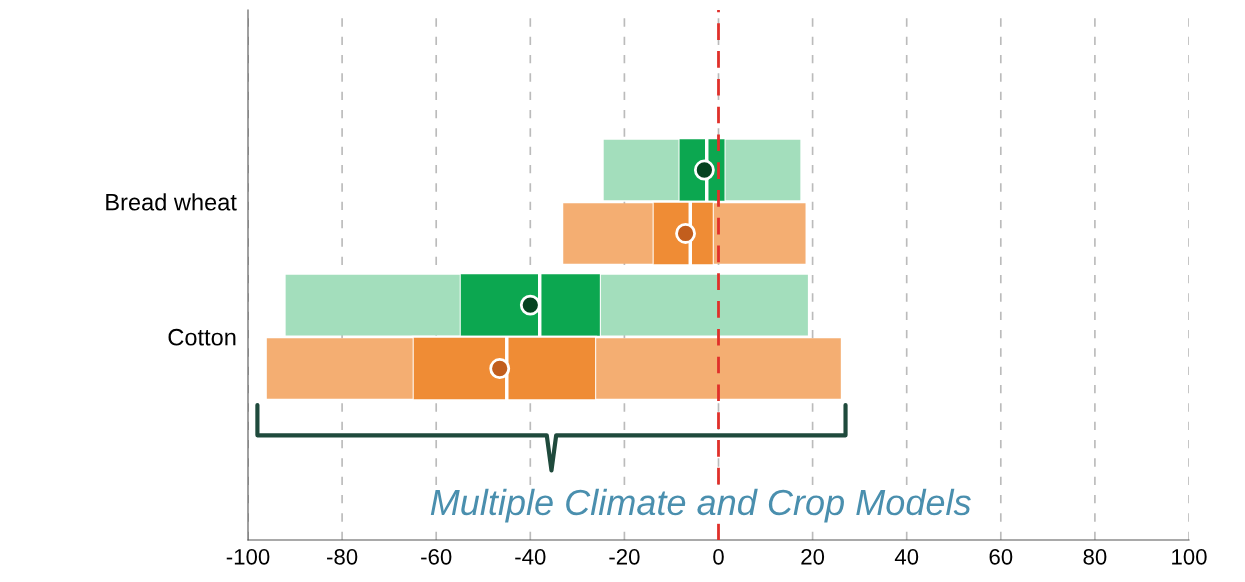  I want to click on text: Multiple Climate and Crop Models, so click(700, 505).